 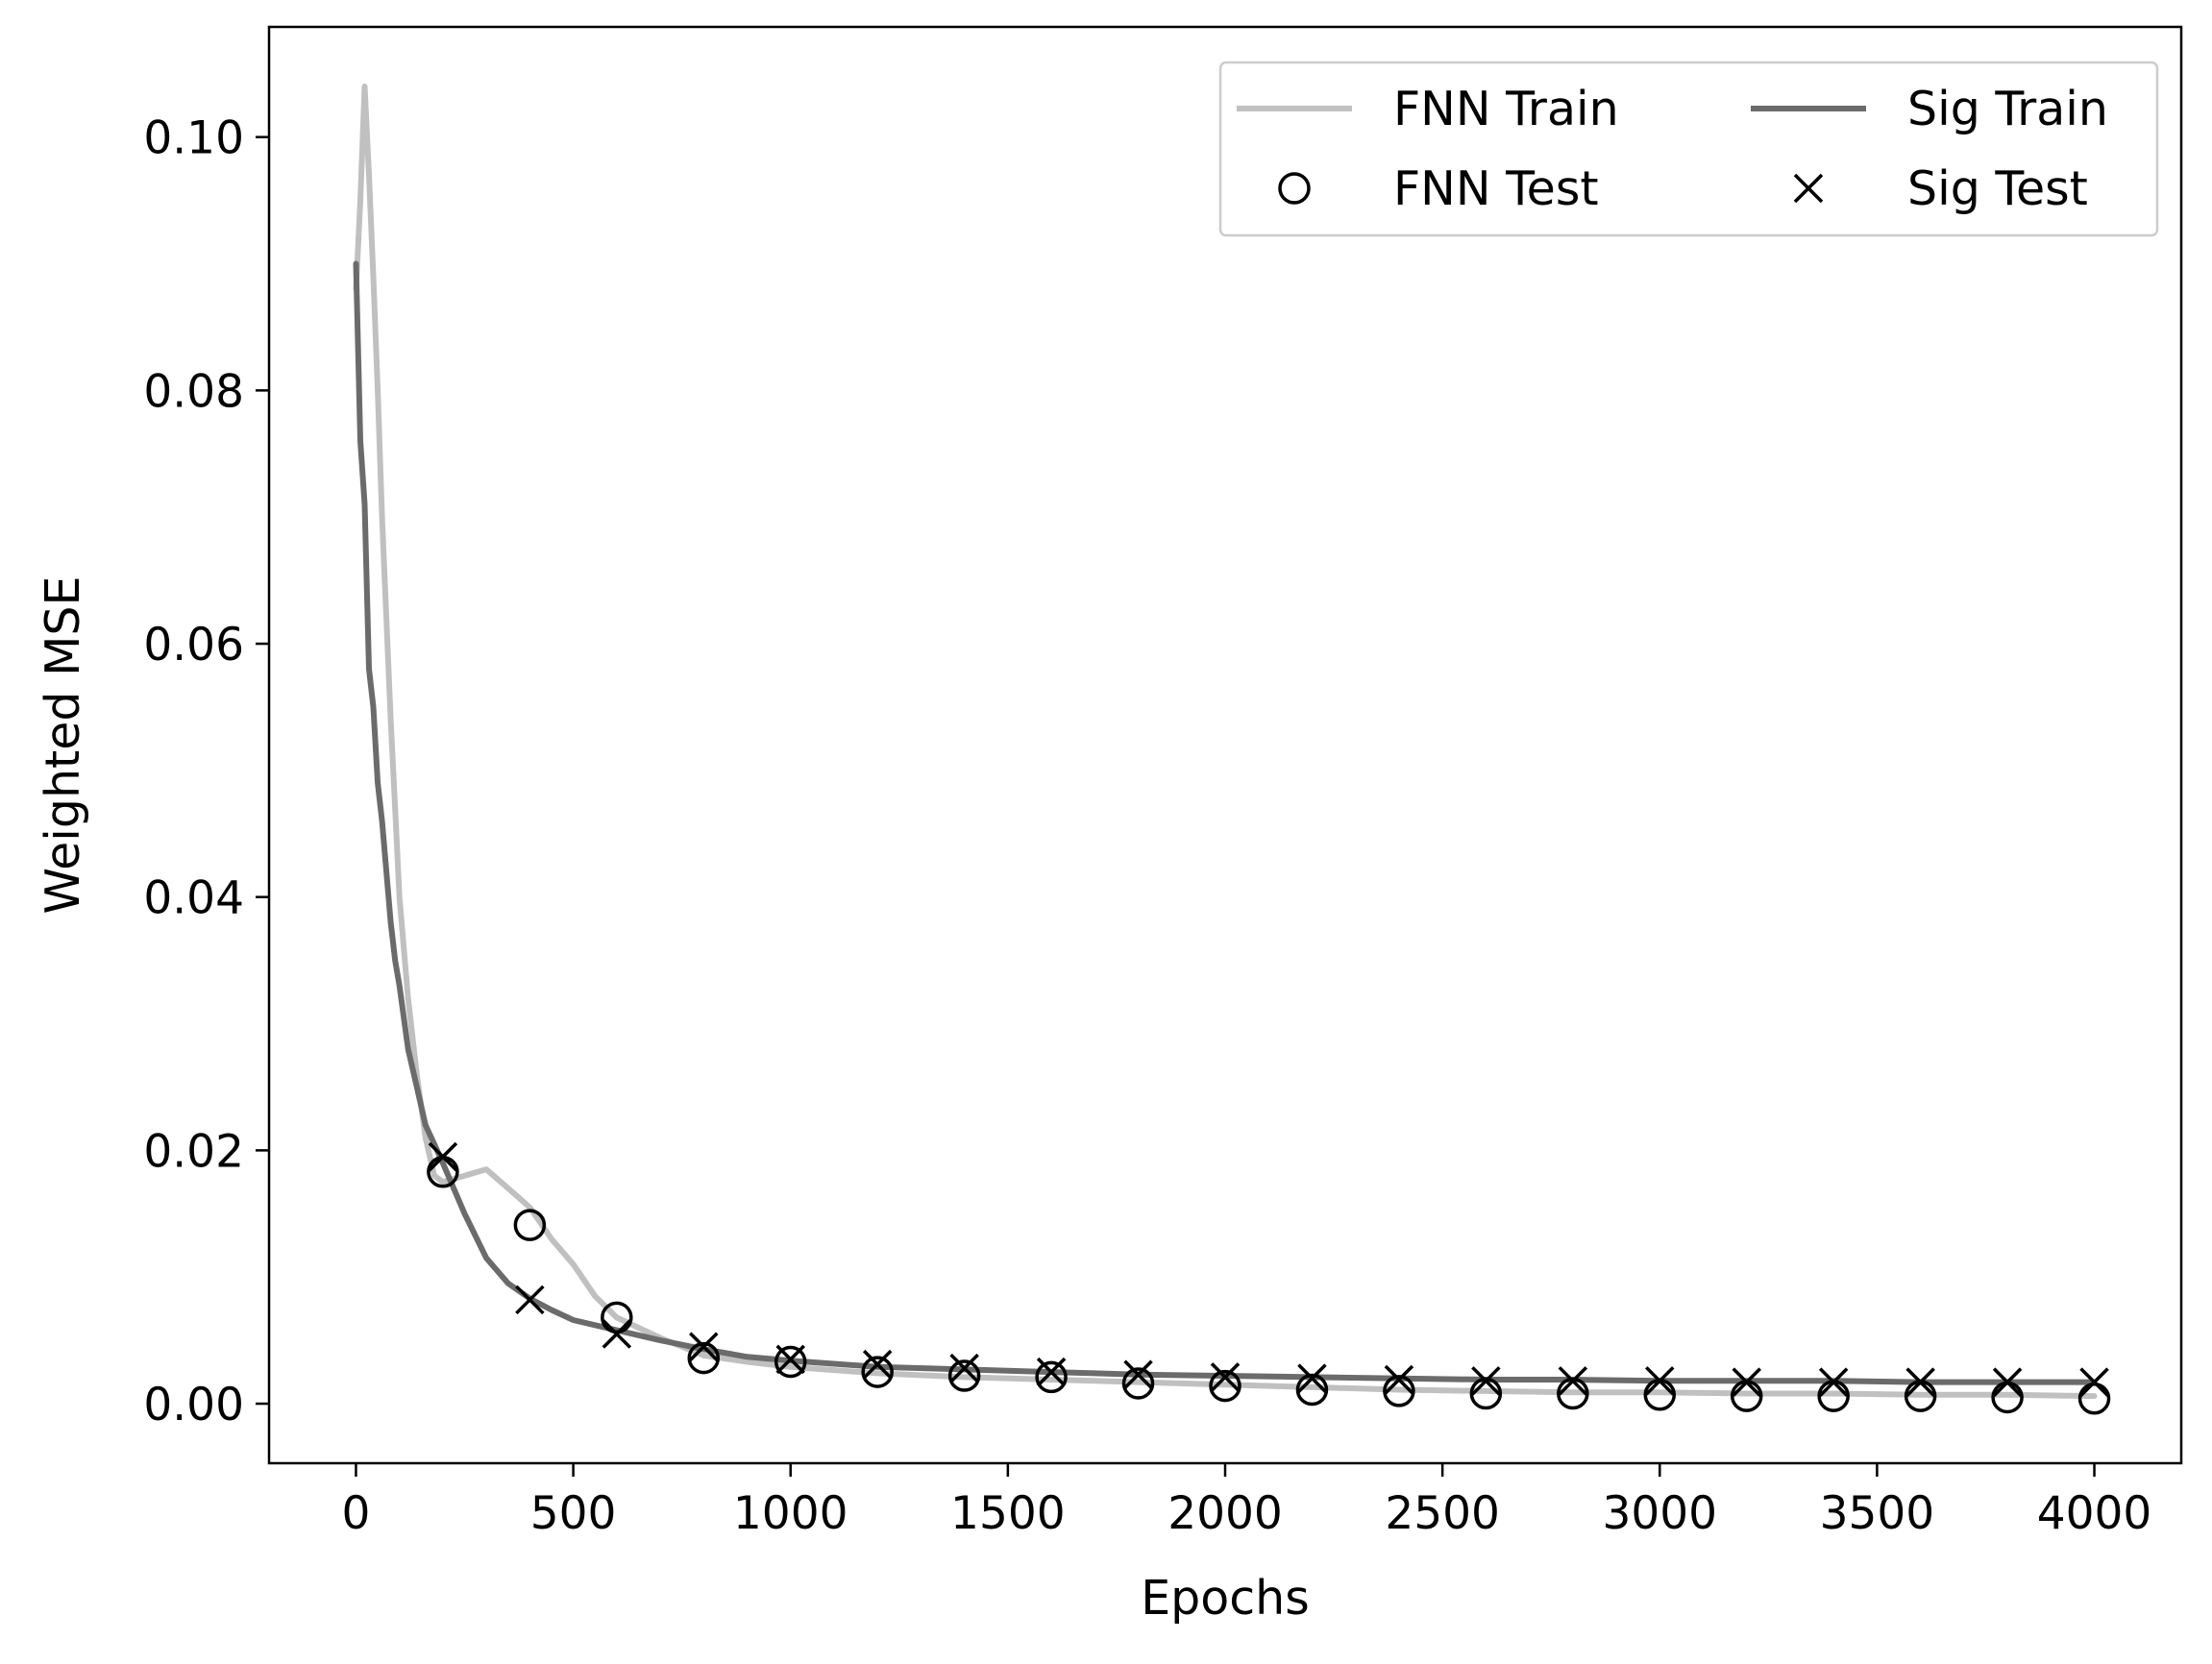 I want to click on y-tick-label: 0.06, so click(x=193, y=645).